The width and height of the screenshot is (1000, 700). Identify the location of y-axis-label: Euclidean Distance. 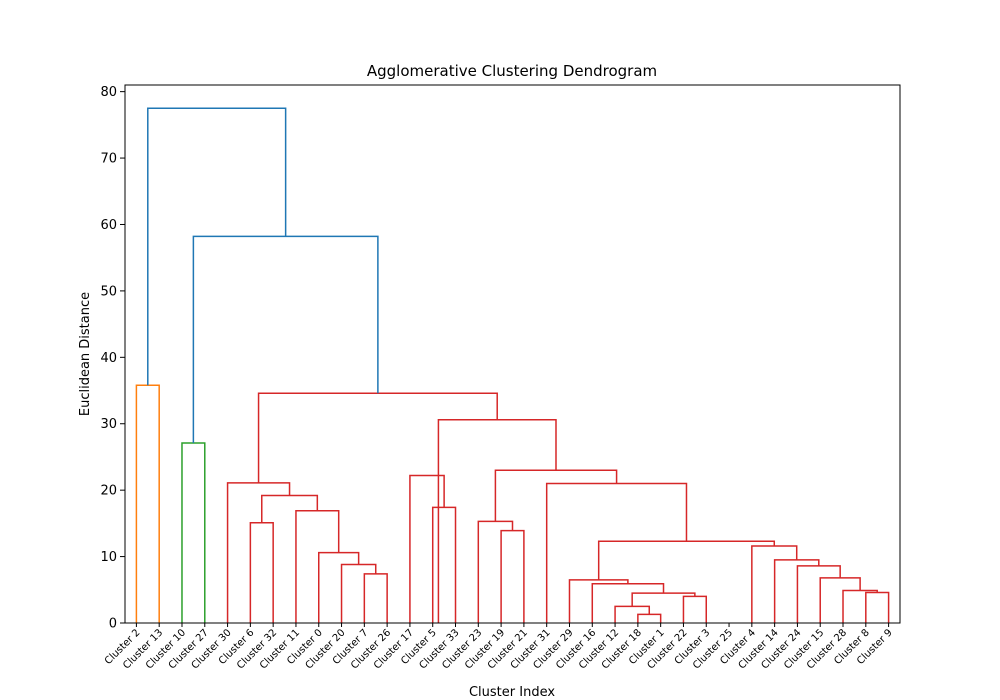
(85, 354).